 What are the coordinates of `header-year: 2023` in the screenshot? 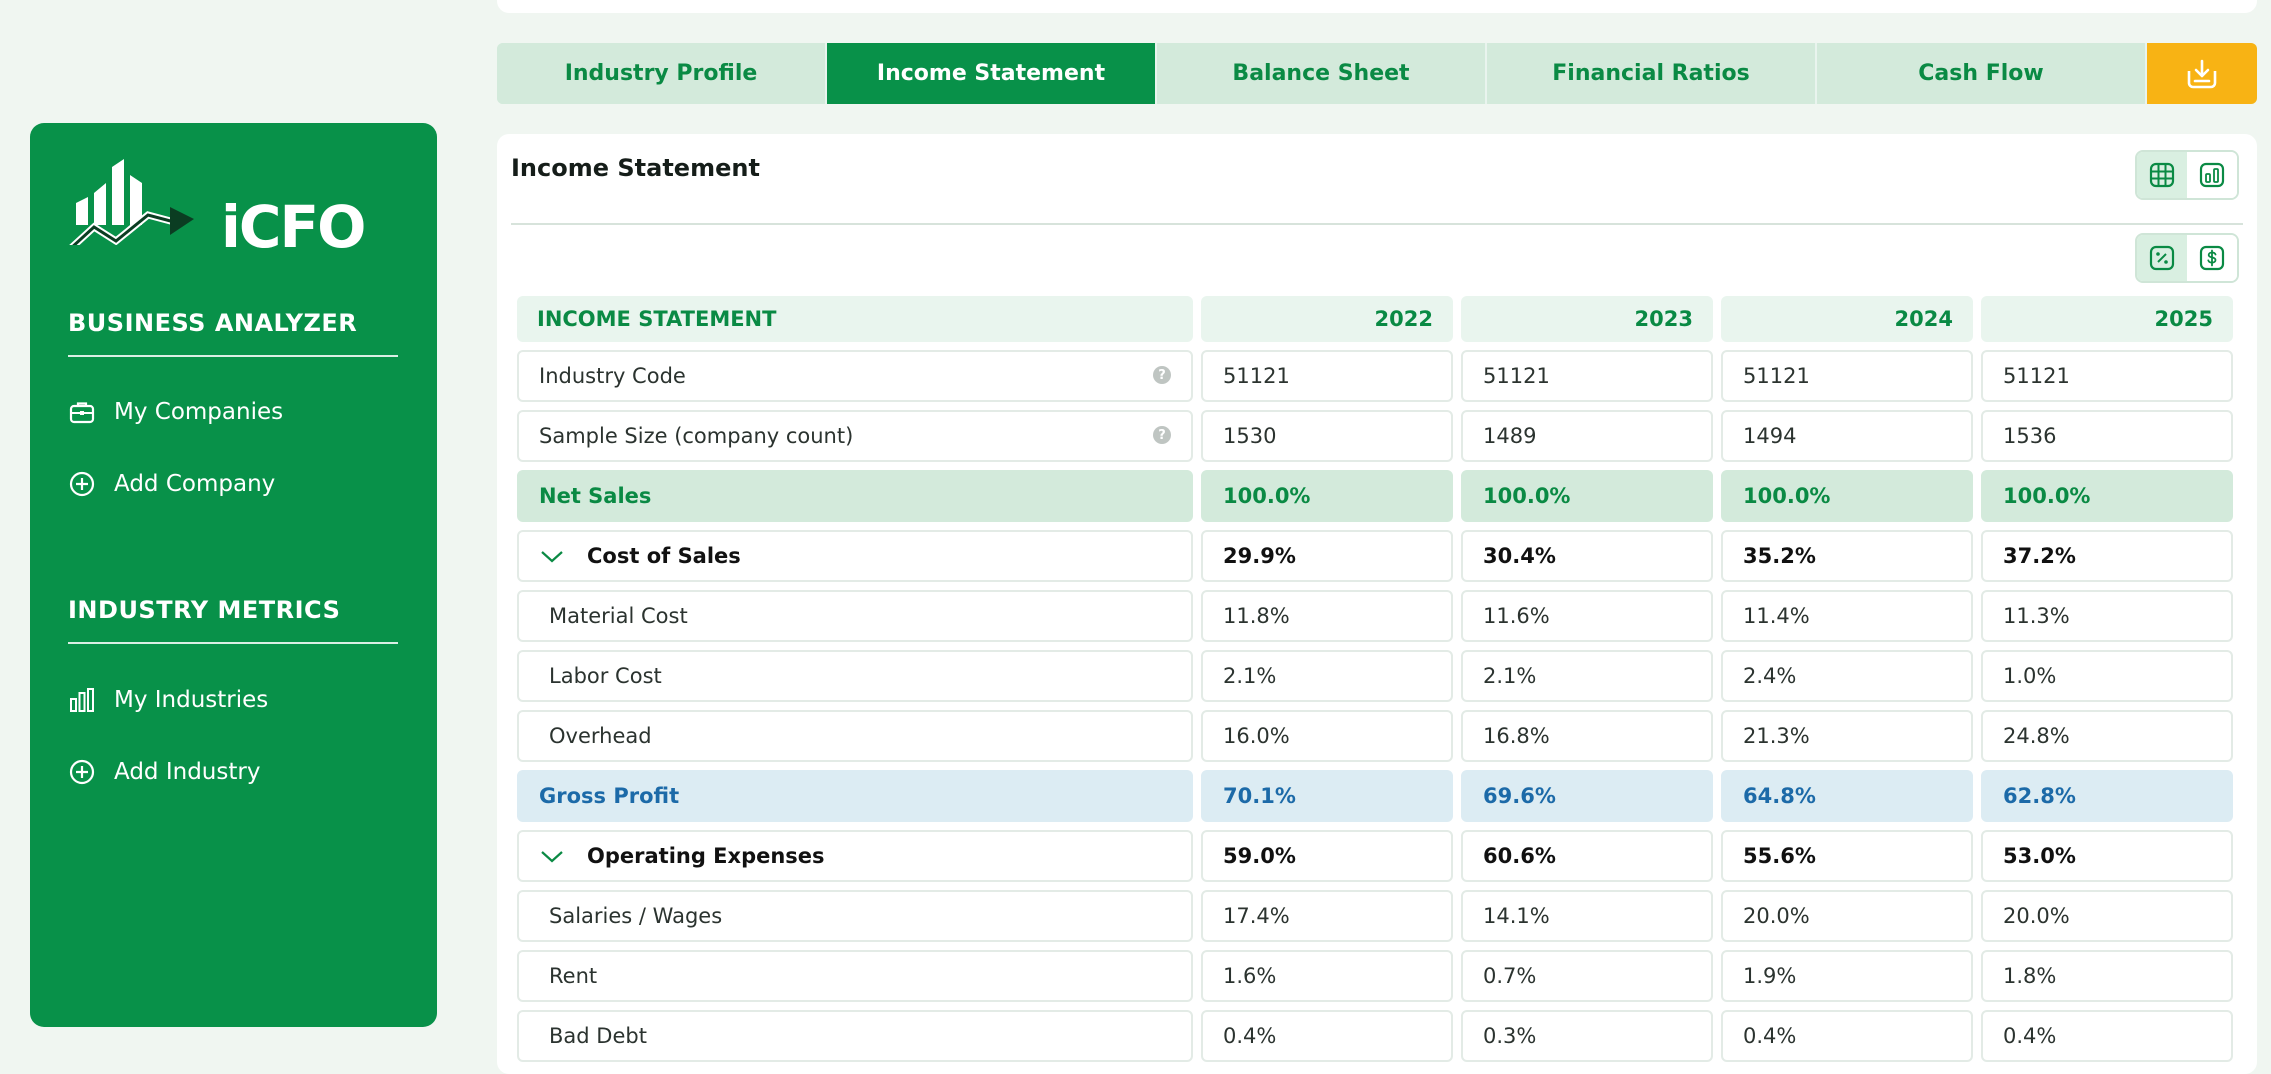 It's located at (1587, 319).